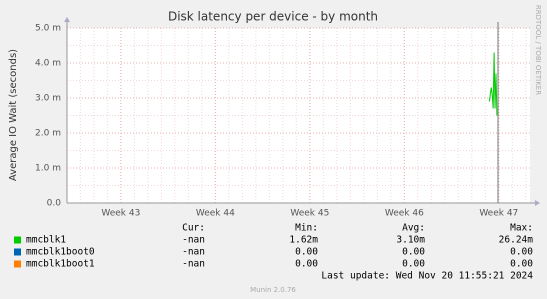 The height and width of the screenshot is (299, 547). What do you see at coordinates (13, 115) in the screenshot?
I see `y-axis-label: Average IO Wait (seconds)` at bounding box center [13, 115].